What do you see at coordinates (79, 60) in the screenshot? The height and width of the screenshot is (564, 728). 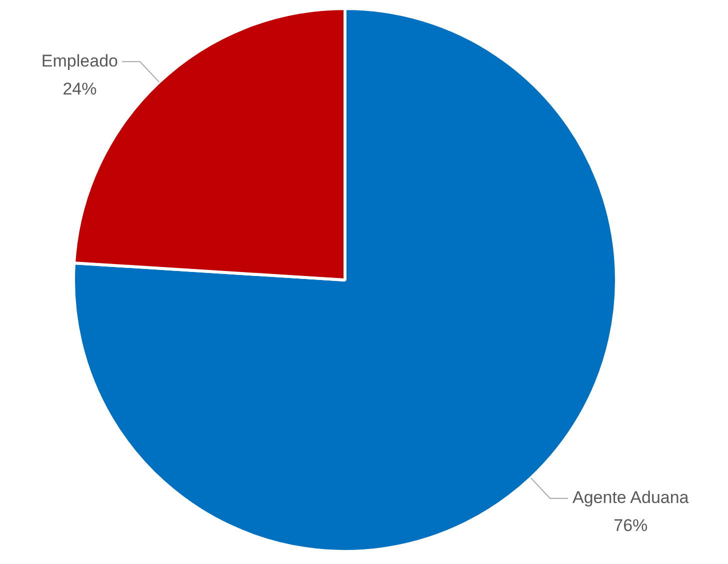 I see `slice-label: Empleado` at bounding box center [79, 60].